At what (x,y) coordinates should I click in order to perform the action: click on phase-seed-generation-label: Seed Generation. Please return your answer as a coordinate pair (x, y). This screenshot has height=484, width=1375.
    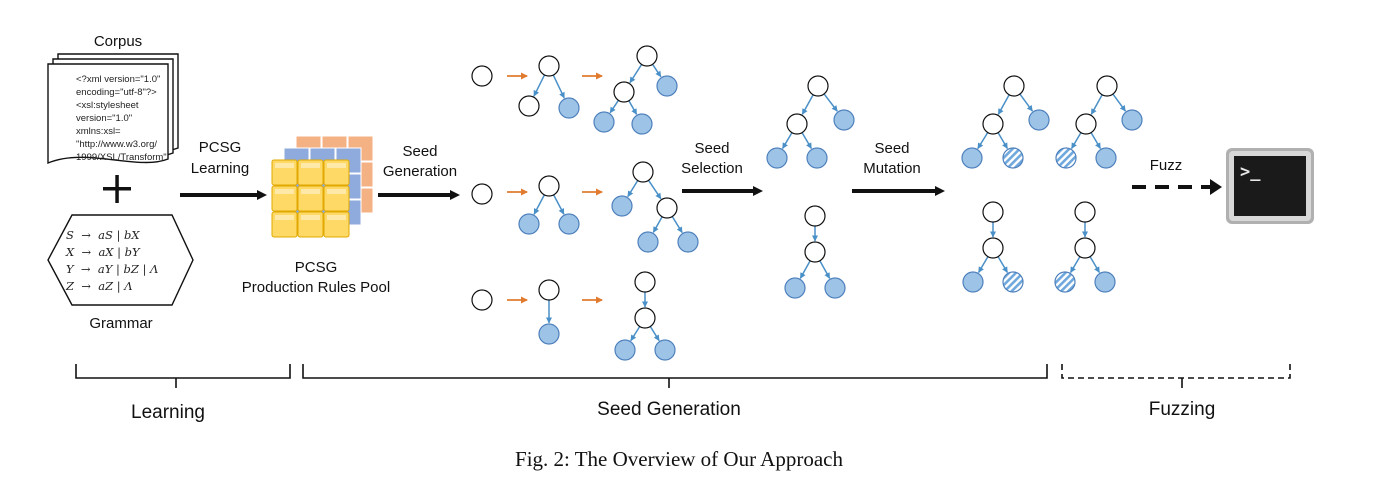
    Looking at the image, I should click on (669, 409).